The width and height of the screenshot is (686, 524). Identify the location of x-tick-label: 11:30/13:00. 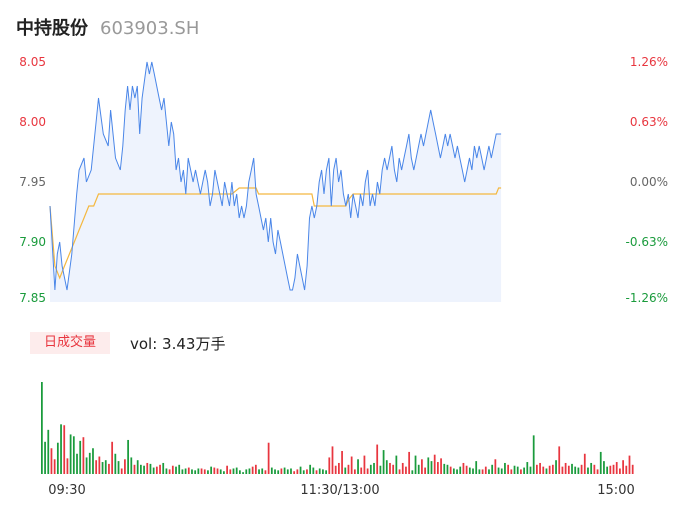
(339, 490).